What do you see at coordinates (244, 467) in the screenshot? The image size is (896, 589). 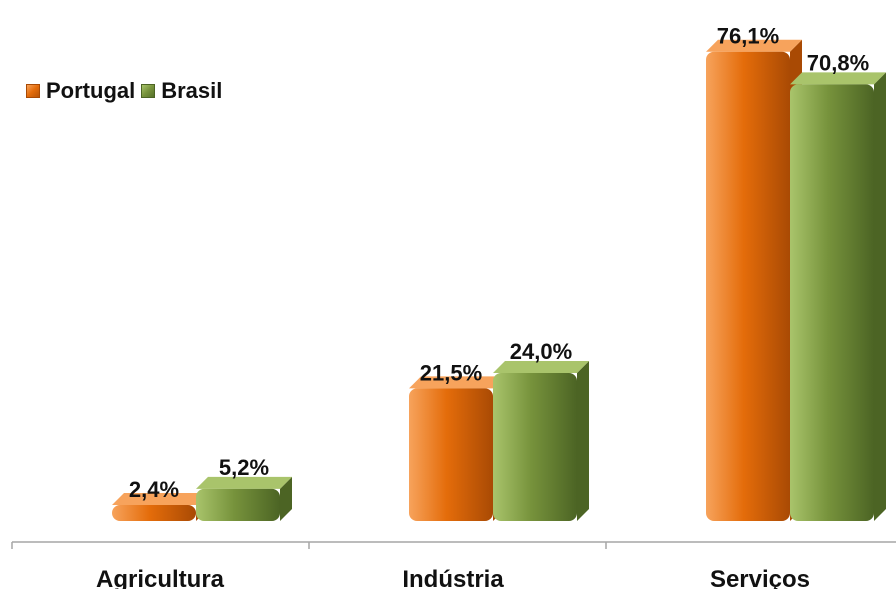 I see `data-label-brasil-1: 5,2%` at bounding box center [244, 467].